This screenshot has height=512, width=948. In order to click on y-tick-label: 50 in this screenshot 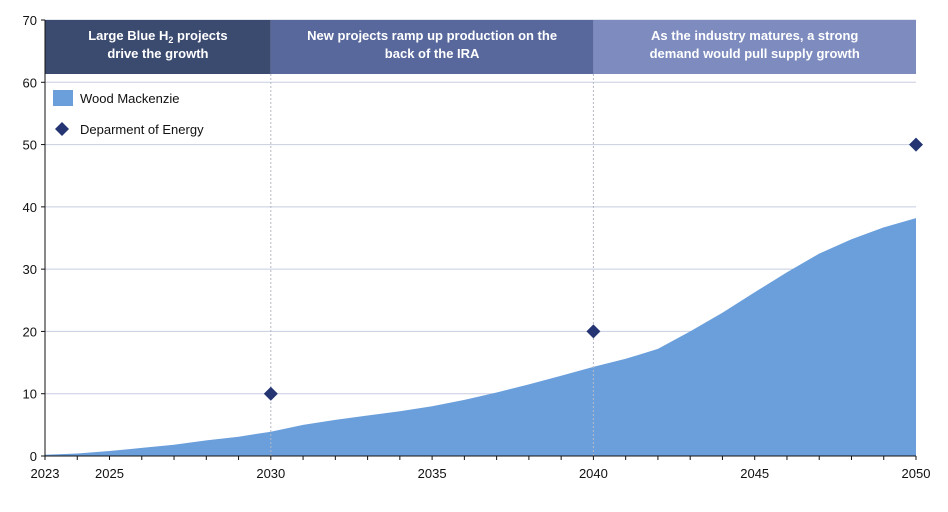, I will do `click(30, 145)`.